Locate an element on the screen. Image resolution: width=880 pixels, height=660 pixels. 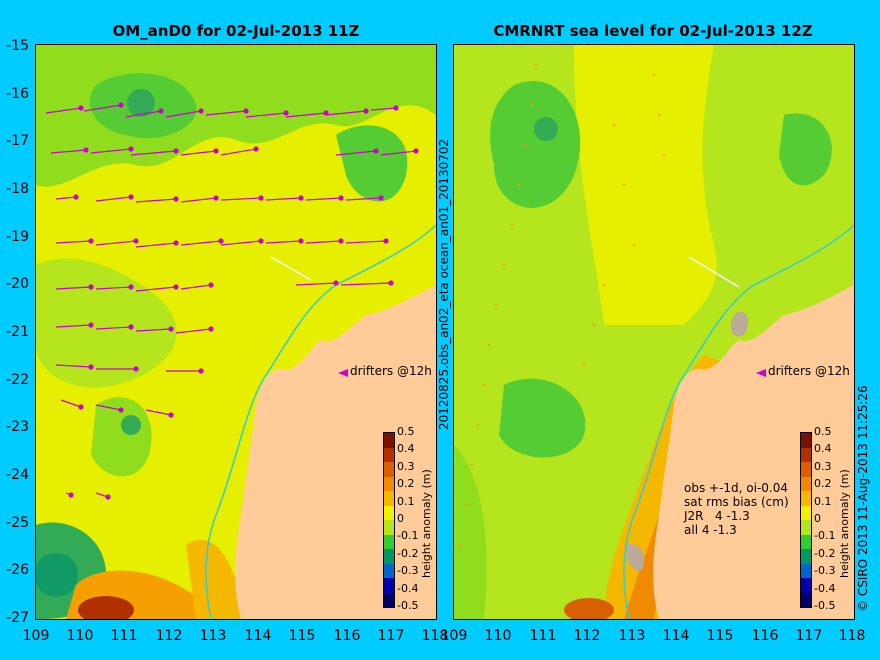
right-side-label: © CSIRO 2013 11-Aug-2013 11:25:26 is located at coordinates (863, 498).